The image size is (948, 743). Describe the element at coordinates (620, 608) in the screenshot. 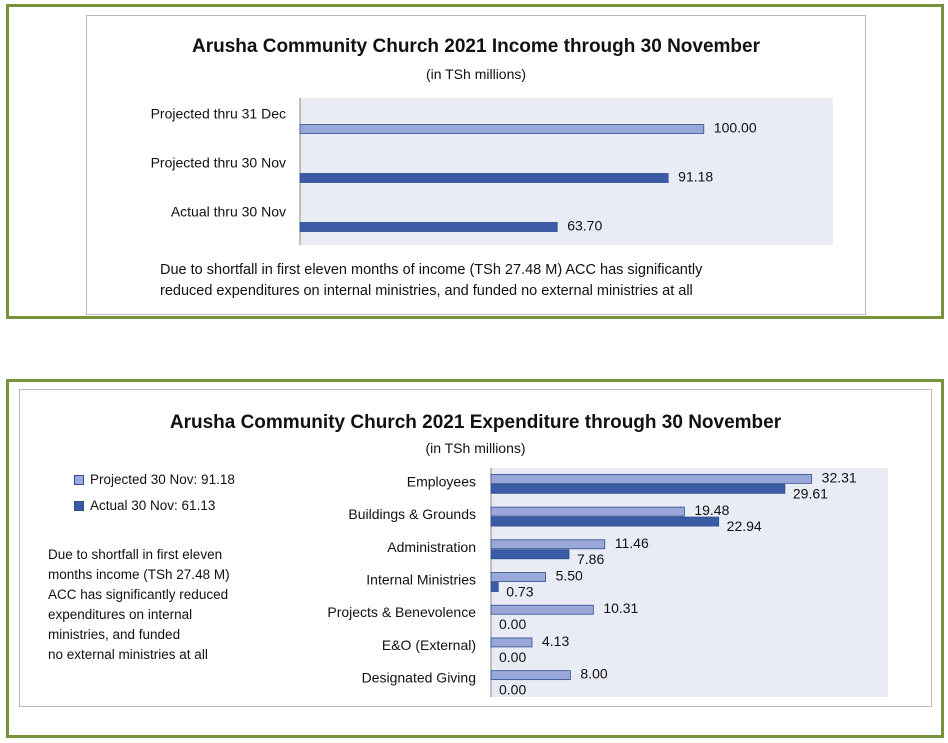

I see `projected-data-label: 10.31` at that location.